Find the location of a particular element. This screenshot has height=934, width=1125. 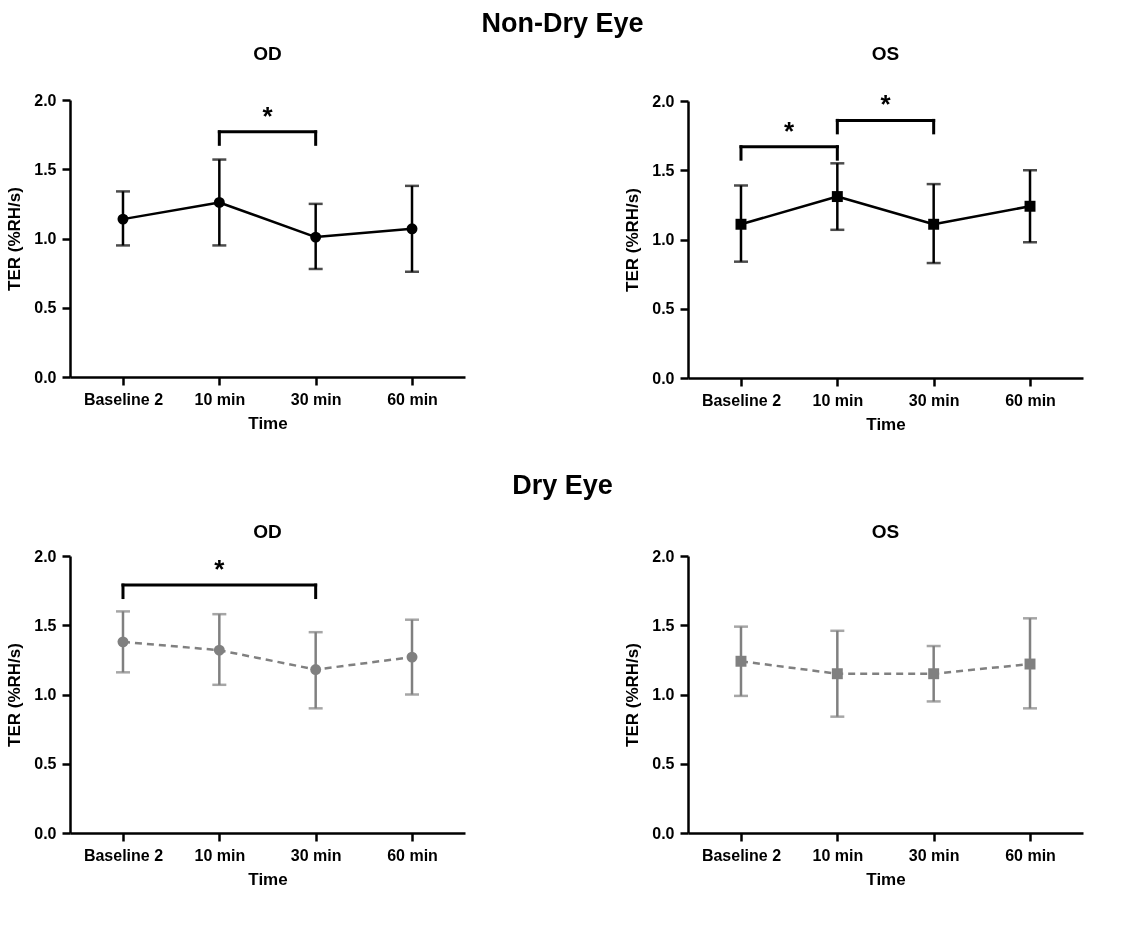

text: Dry Eye is located at coordinates (562, 485).